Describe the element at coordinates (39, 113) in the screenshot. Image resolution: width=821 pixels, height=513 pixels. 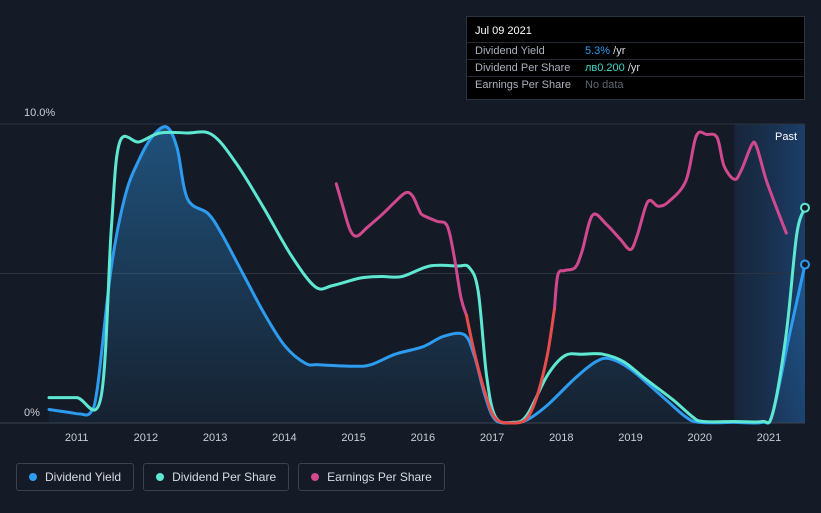
I see `y-tick-label: 10.0%` at that location.